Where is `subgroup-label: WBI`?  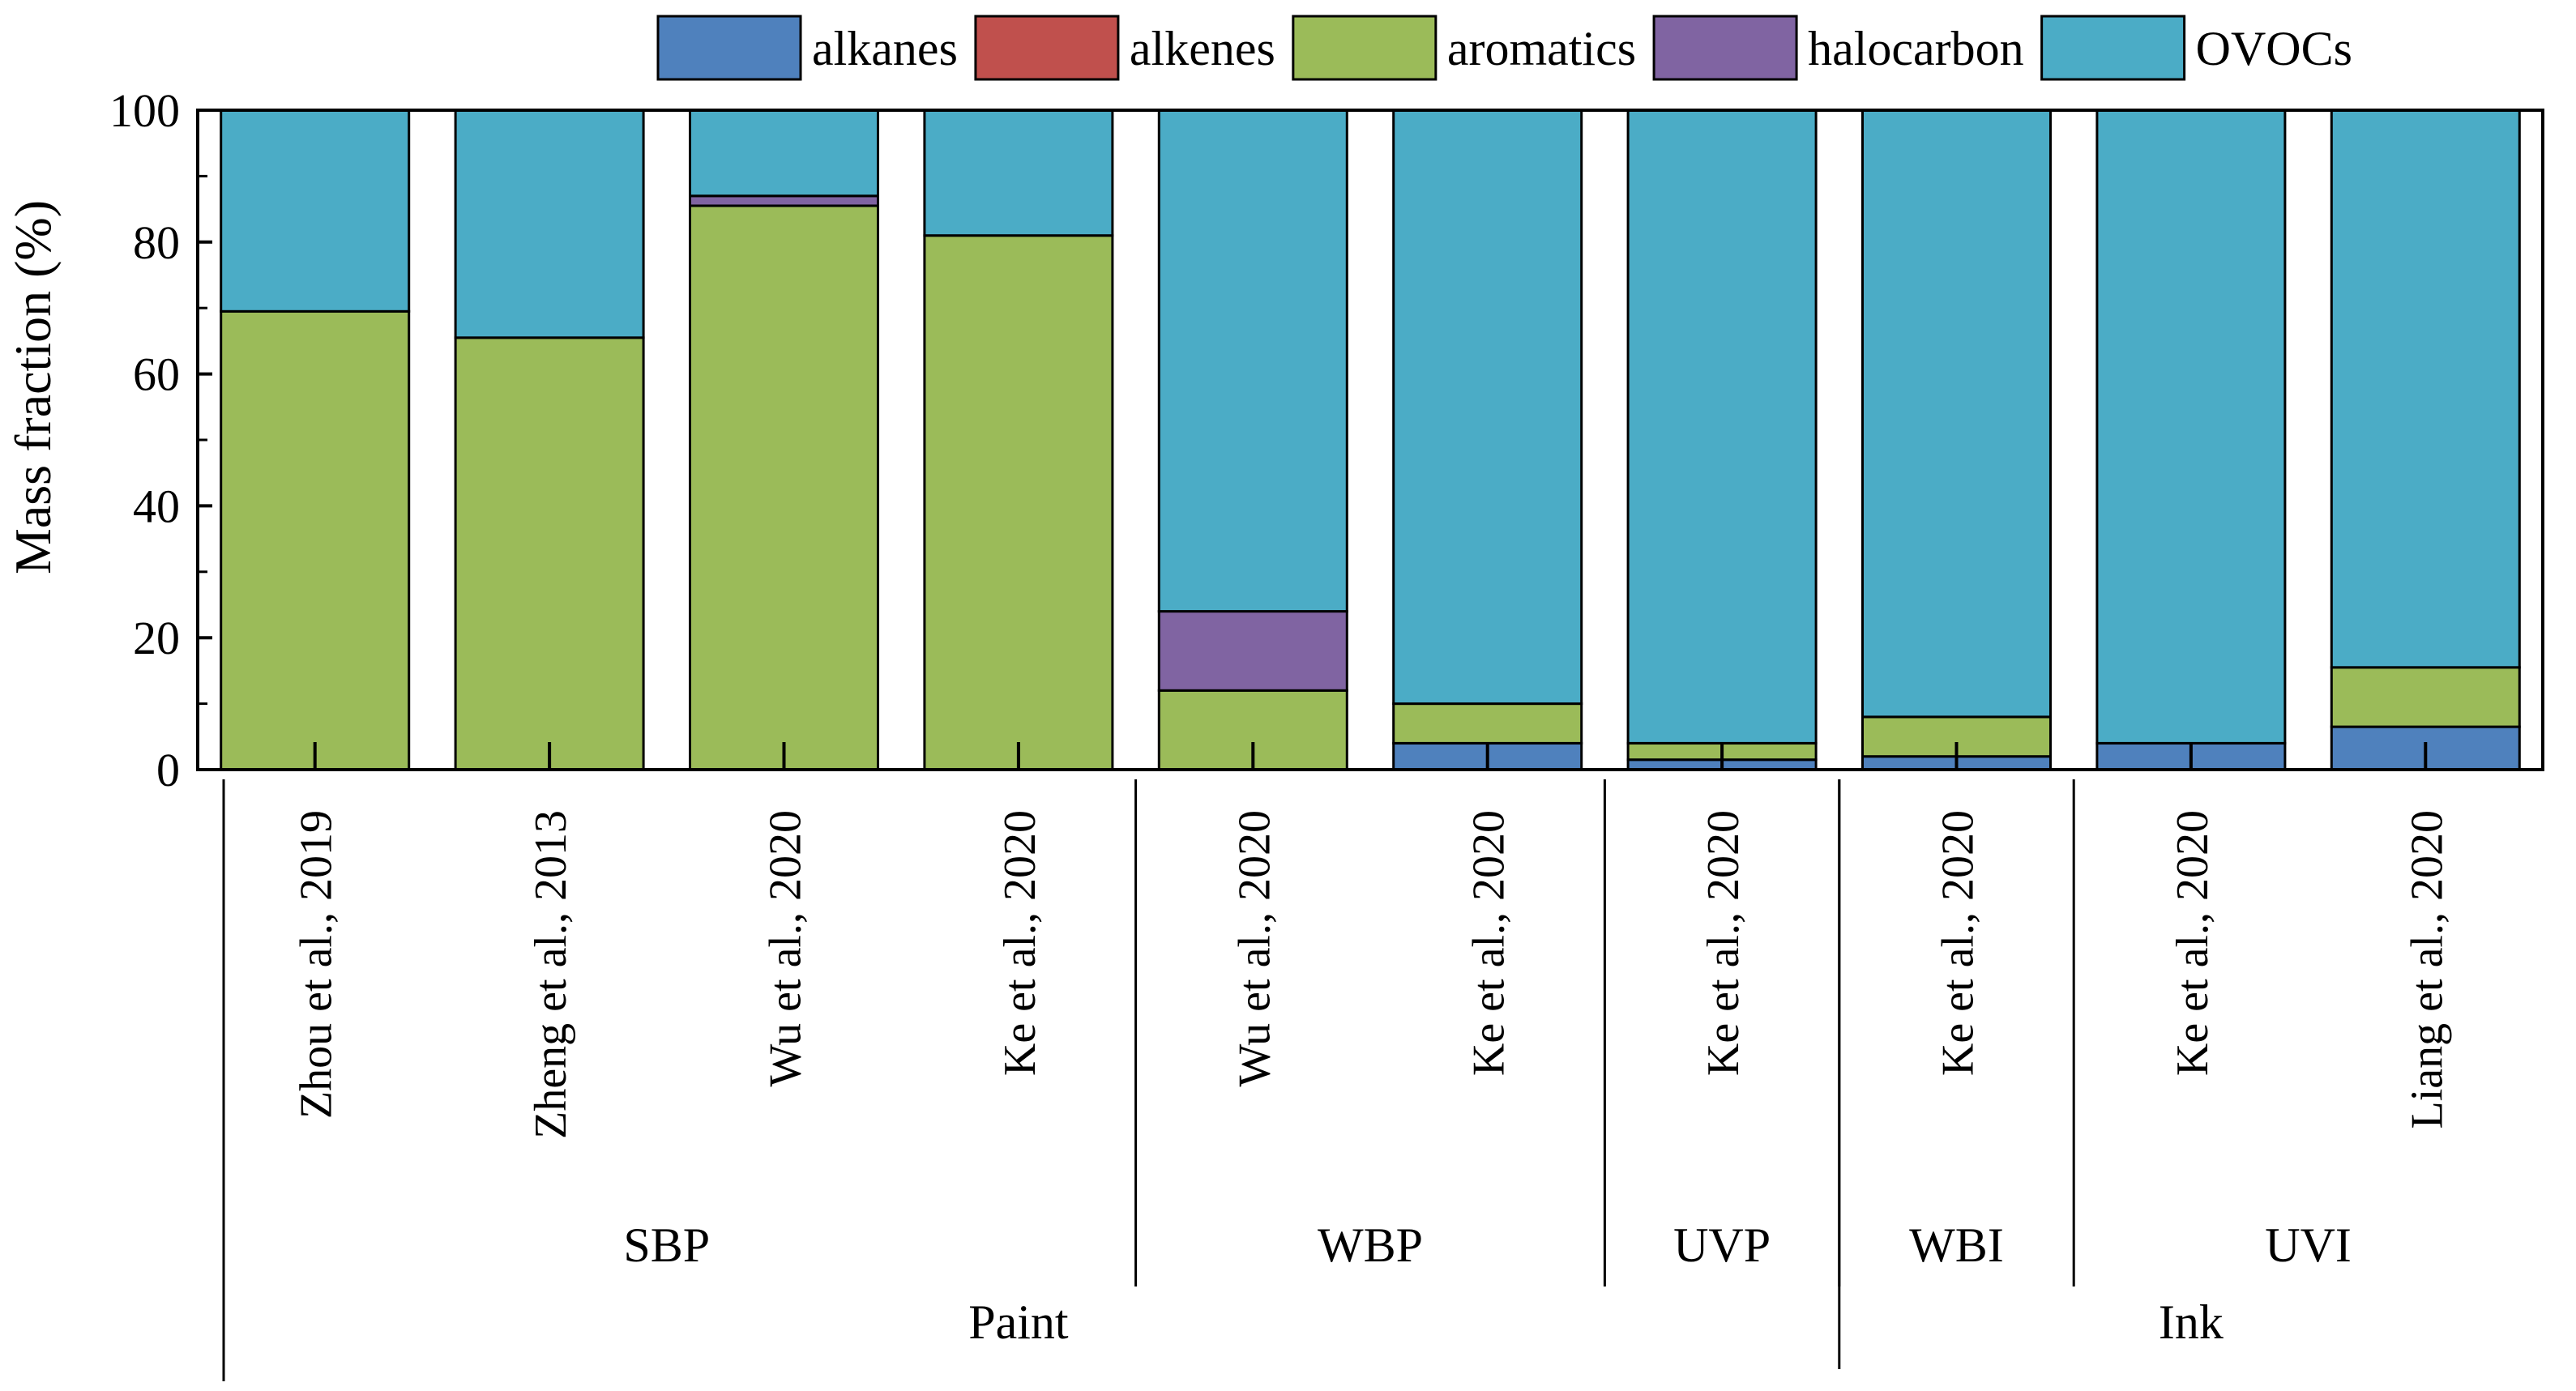 subgroup-label: WBI is located at coordinates (1956, 1245).